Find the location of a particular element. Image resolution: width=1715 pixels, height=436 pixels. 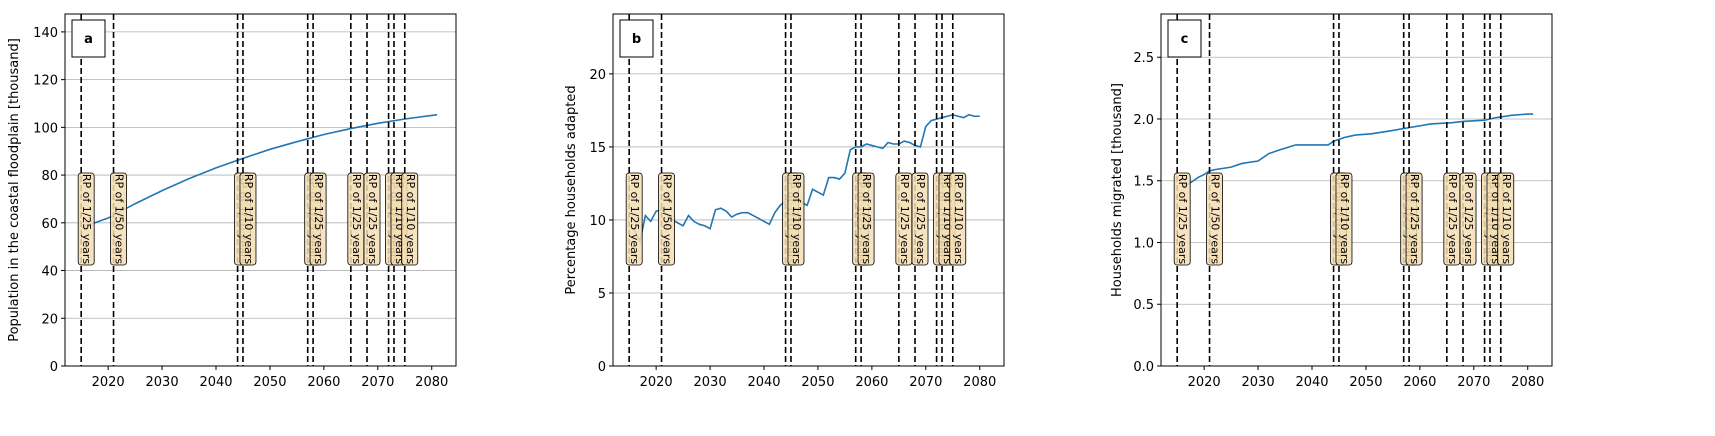

y-tick-label: 5 is located at coordinates (602, 294).